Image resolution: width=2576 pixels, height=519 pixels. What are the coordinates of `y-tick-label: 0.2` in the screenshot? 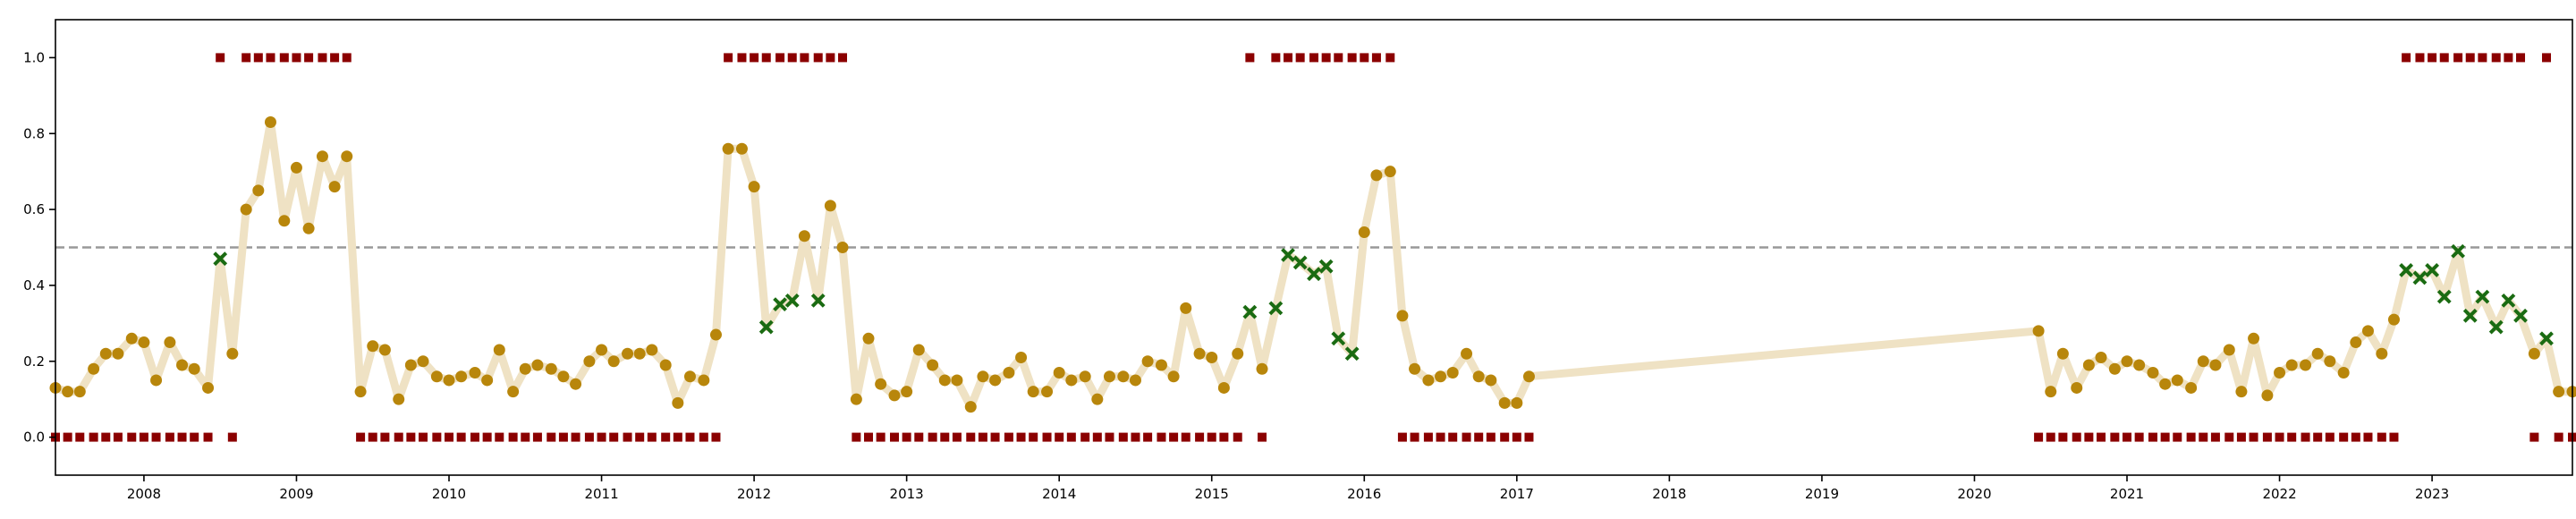 It's located at (34, 361).